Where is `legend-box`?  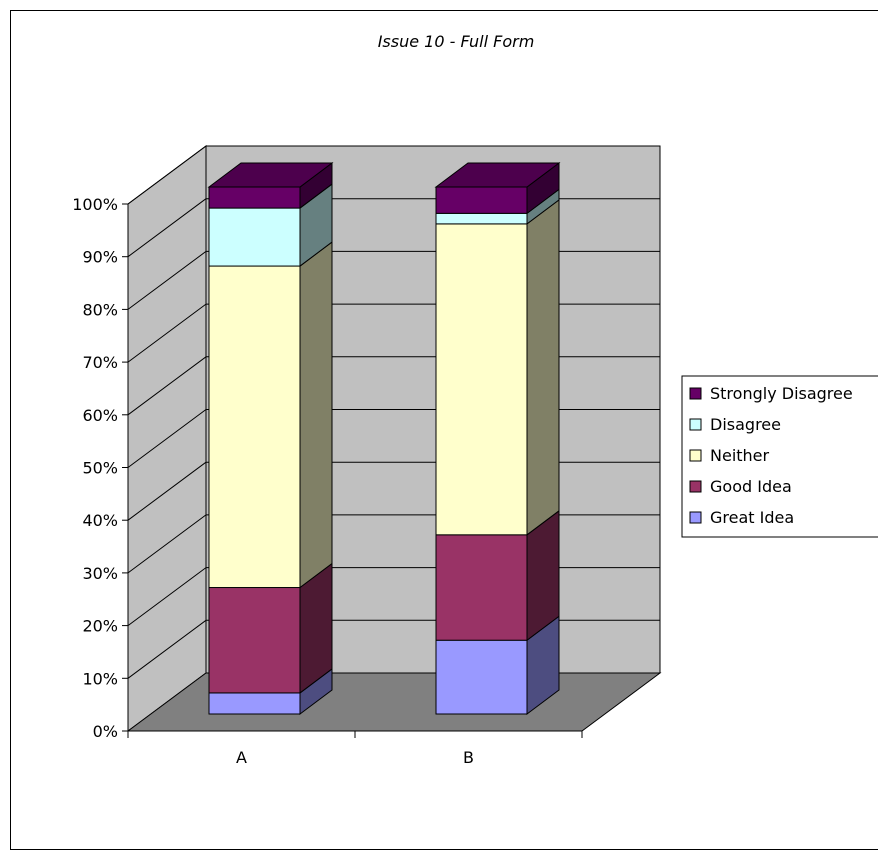 legend-box is located at coordinates (779, 456).